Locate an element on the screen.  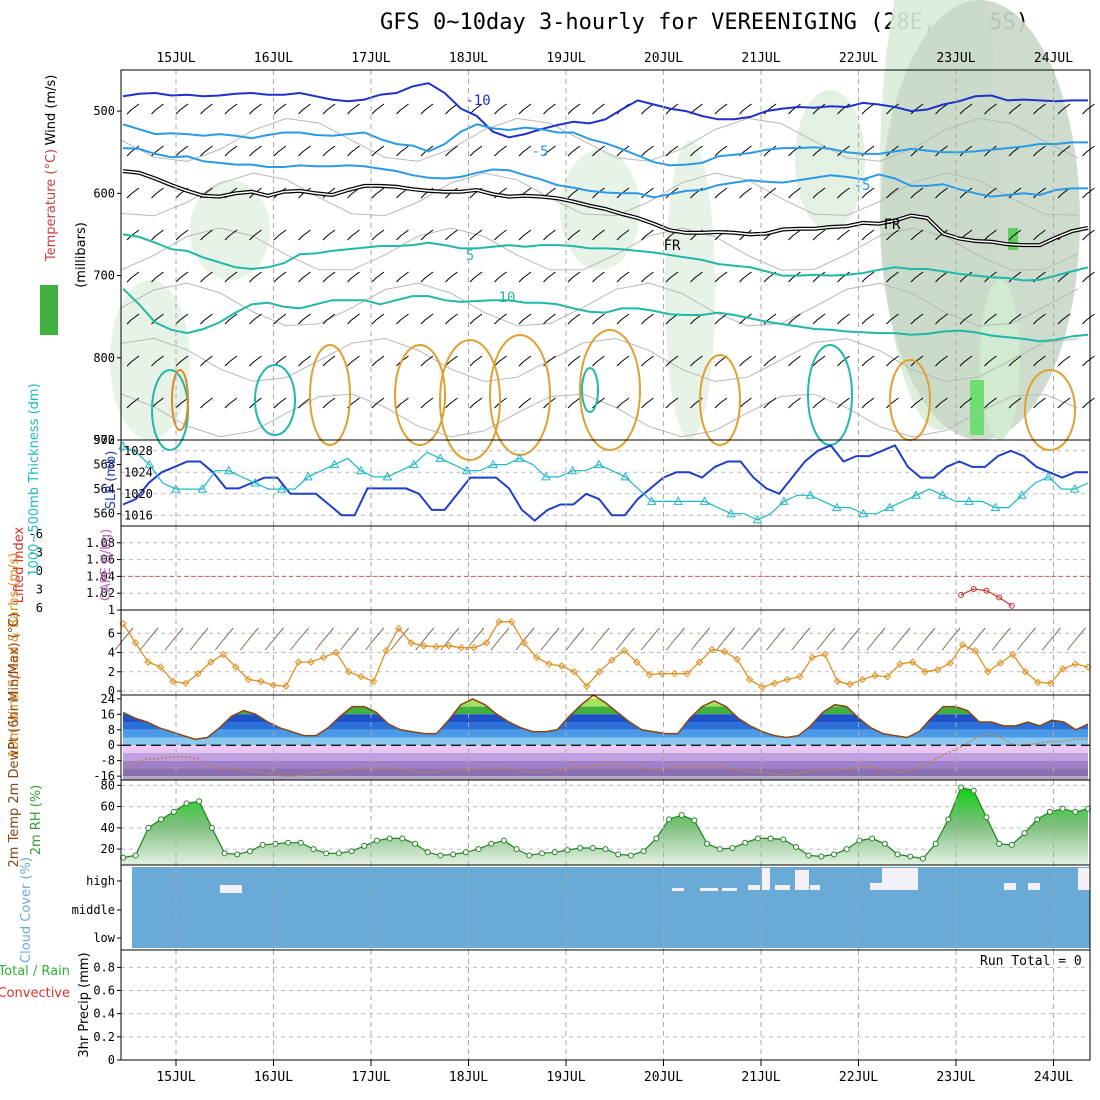
date-label-bottom: 22JUL is located at coordinates (858, 1077).